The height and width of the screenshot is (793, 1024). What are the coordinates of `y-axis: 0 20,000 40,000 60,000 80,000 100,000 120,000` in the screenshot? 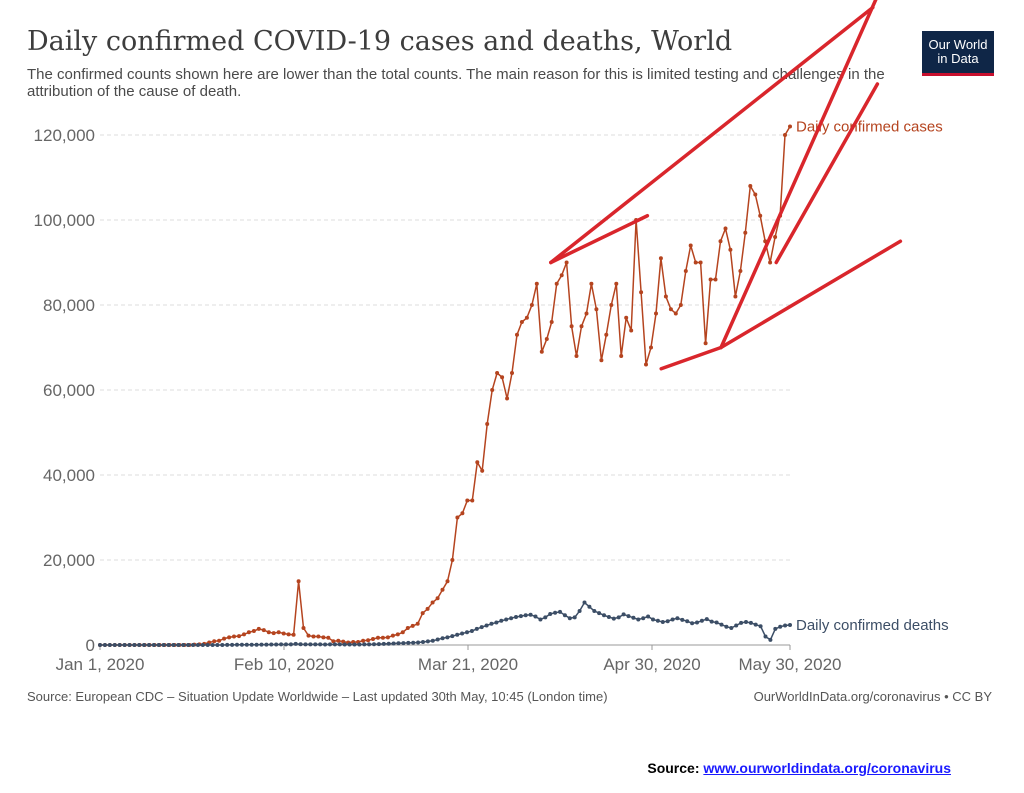 It's located at (64, 390).